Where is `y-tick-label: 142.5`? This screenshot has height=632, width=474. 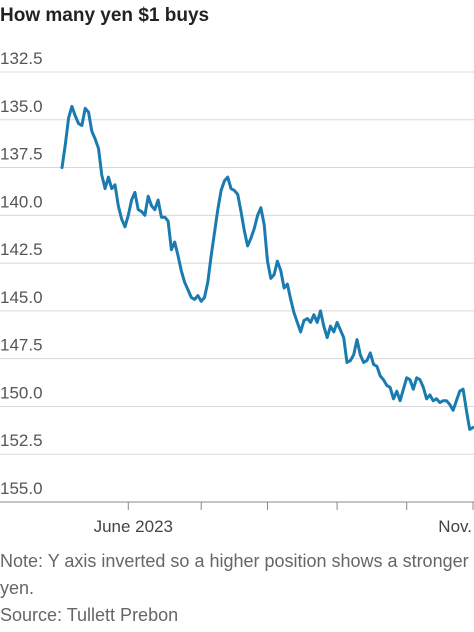 y-tick-label: 142.5 is located at coordinates (21, 249).